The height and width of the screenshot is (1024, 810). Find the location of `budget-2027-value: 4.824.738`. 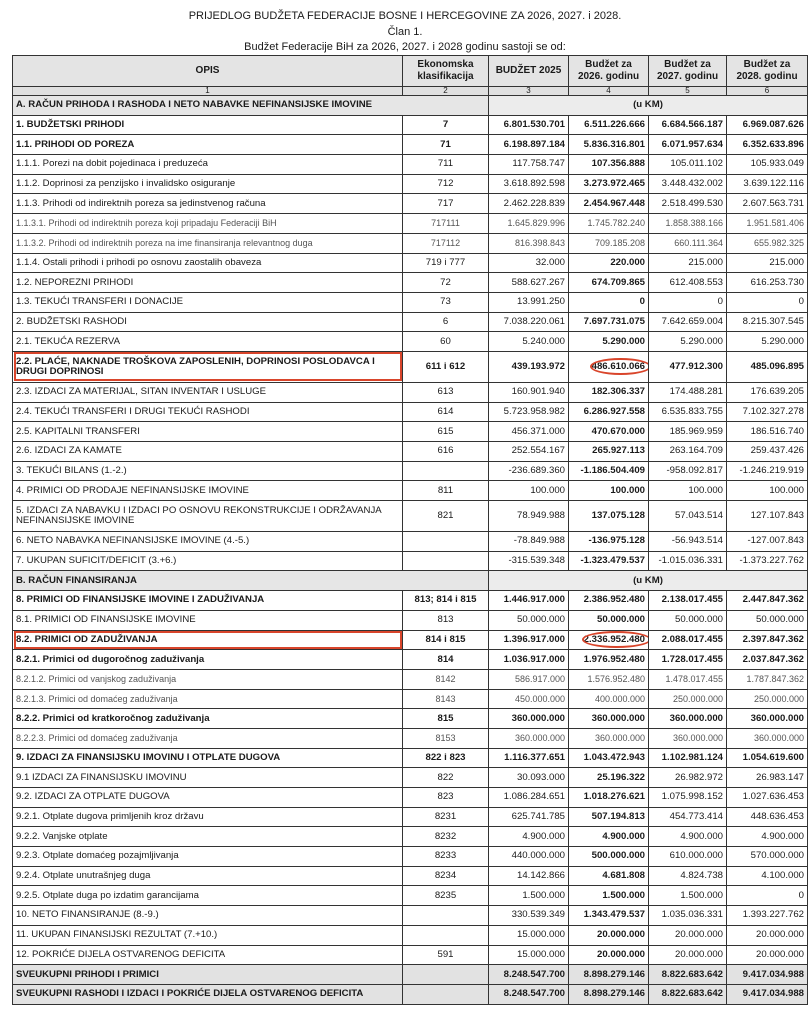

budget-2027-value: 4.824.738 is located at coordinates (687, 876).